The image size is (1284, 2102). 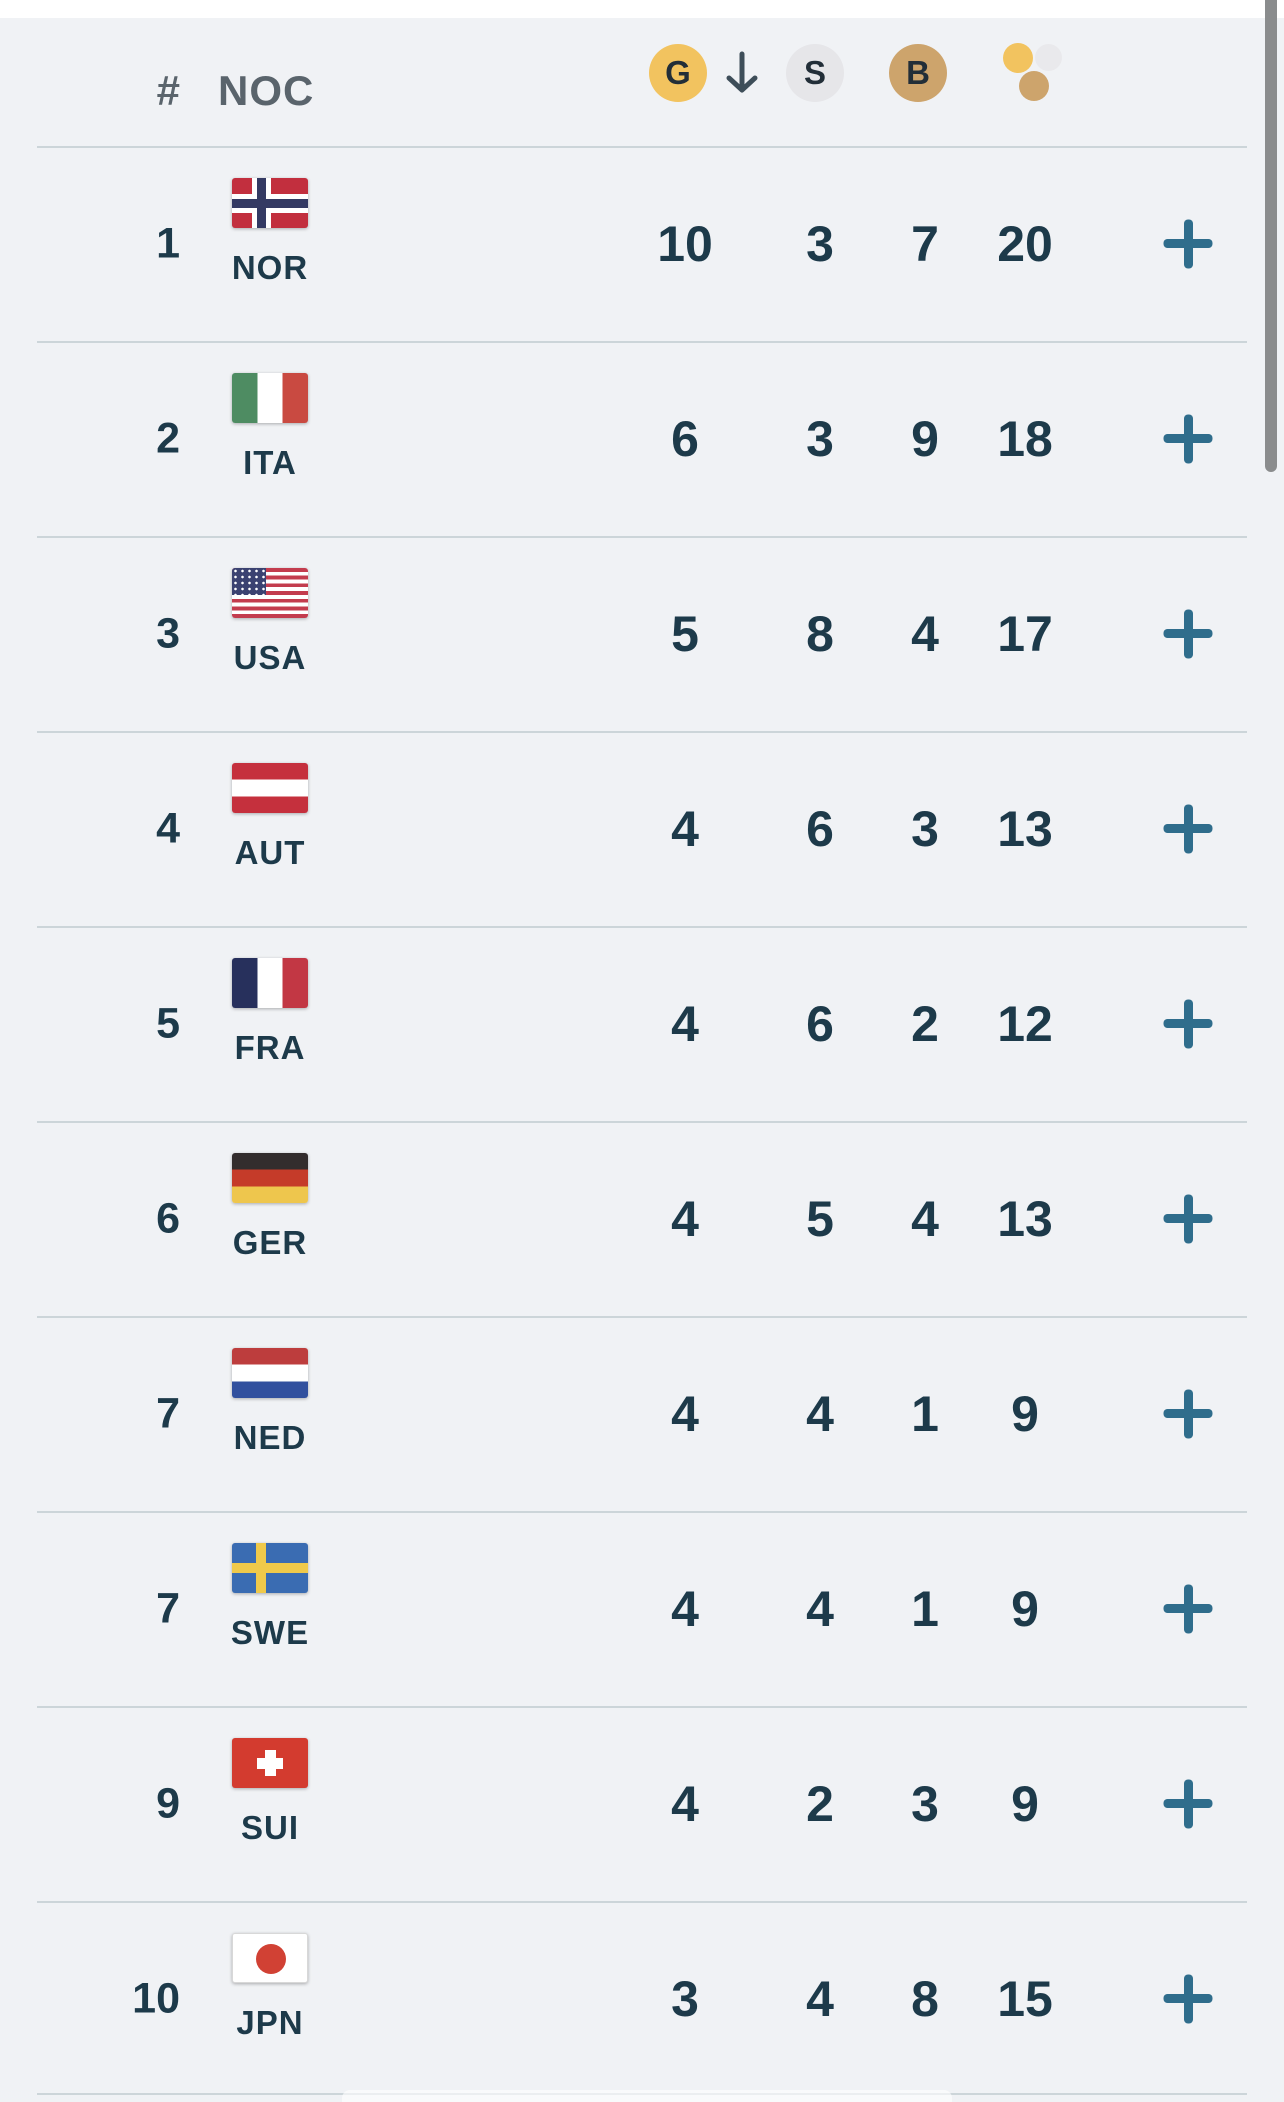 What do you see at coordinates (685, 1998) in the screenshot?
I see `gold-count: 3` at bounding box center [685, 1998].